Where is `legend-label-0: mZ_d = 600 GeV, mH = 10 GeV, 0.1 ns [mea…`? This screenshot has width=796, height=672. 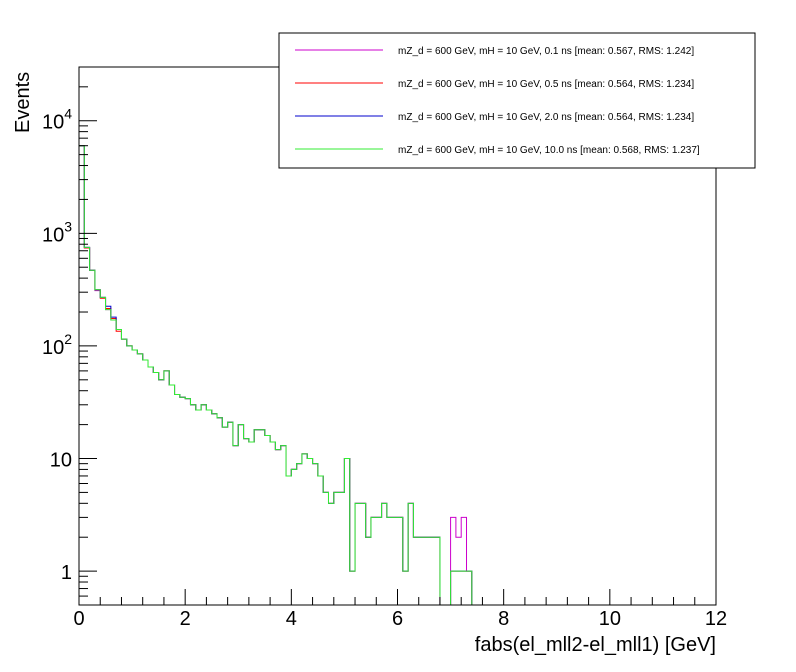
legend-label-0: mZ_d = 600 GeV, mH = 10 GeV, 0.1 ns [mea… is located at coordinates (546, 51).